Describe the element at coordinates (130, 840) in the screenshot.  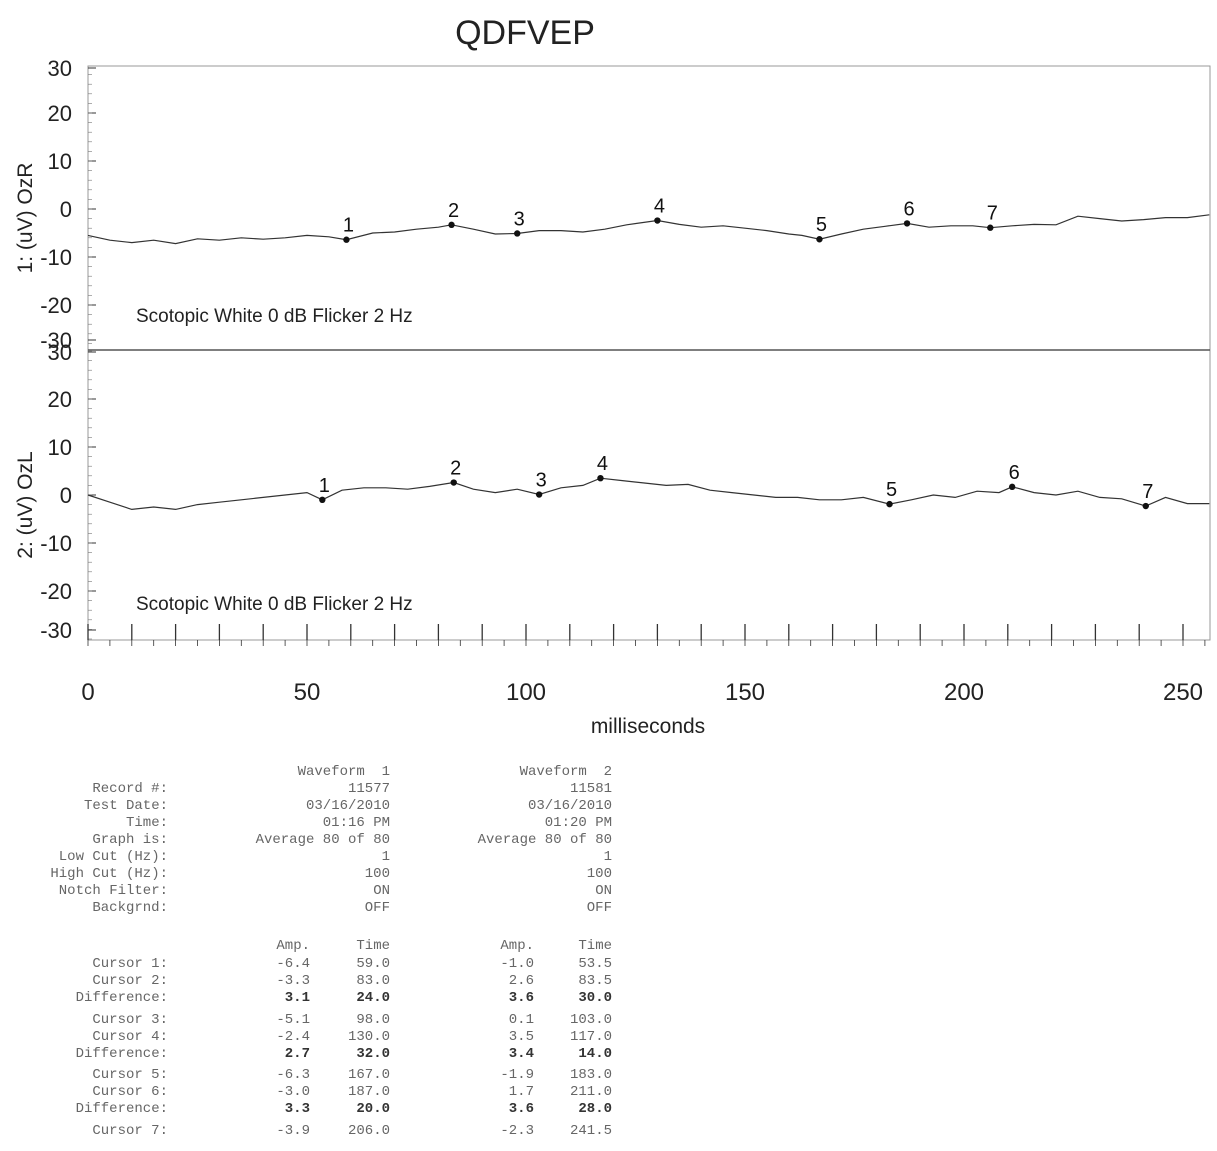
I see `info-label: Graph is:` at that location.